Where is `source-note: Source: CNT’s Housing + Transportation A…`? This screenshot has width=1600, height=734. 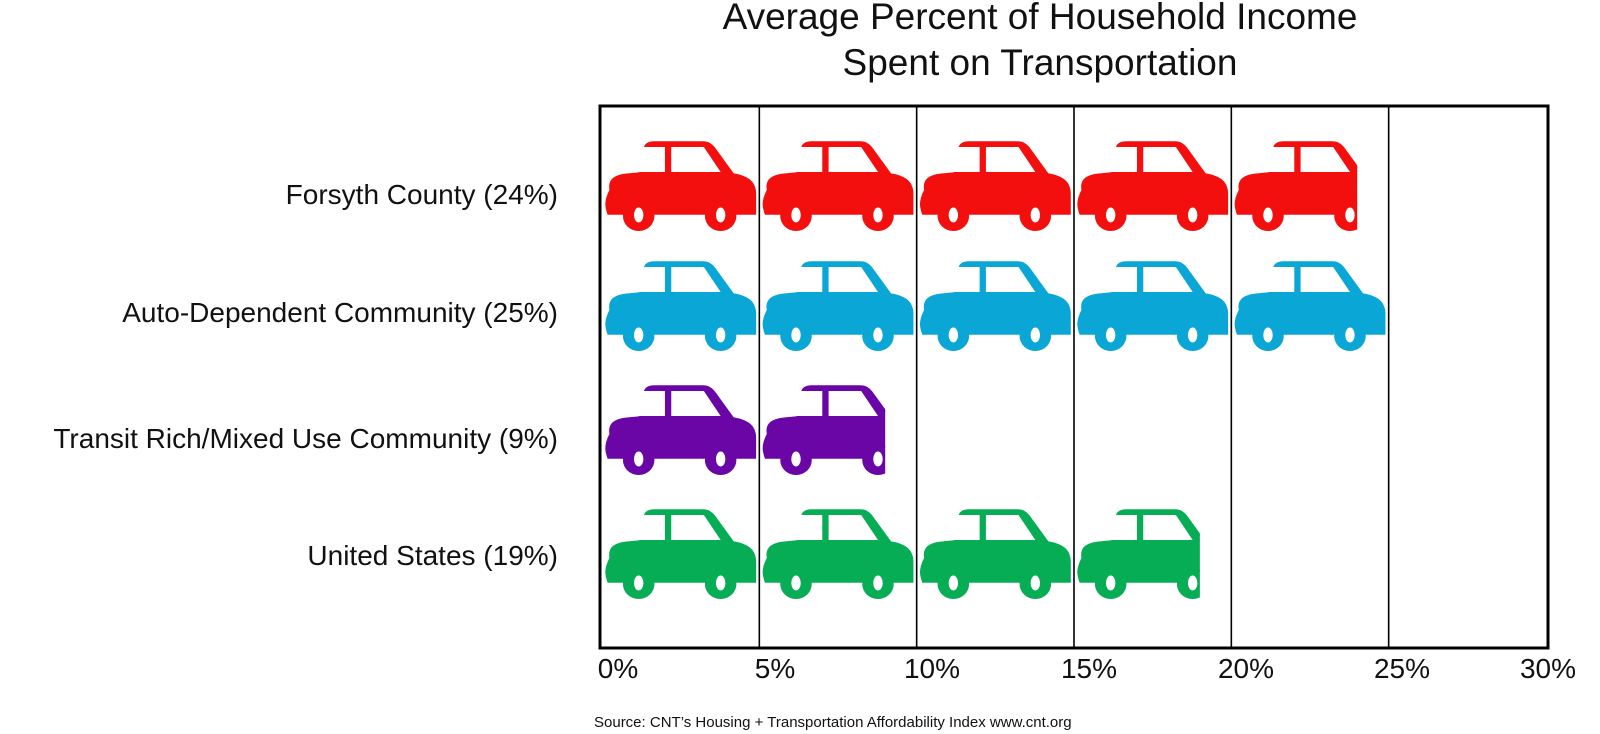
source-note: Source: CNT’s Housing + Transportation A… is located at coordinates (833, 722).